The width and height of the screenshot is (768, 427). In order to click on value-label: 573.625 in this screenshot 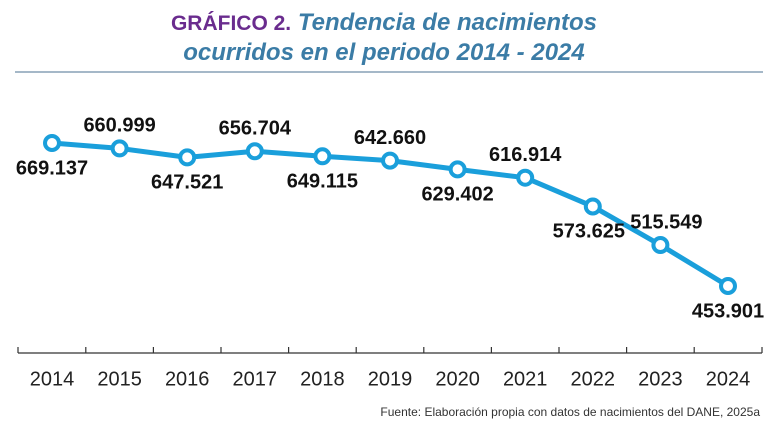, I will do `click(589, 232)`.